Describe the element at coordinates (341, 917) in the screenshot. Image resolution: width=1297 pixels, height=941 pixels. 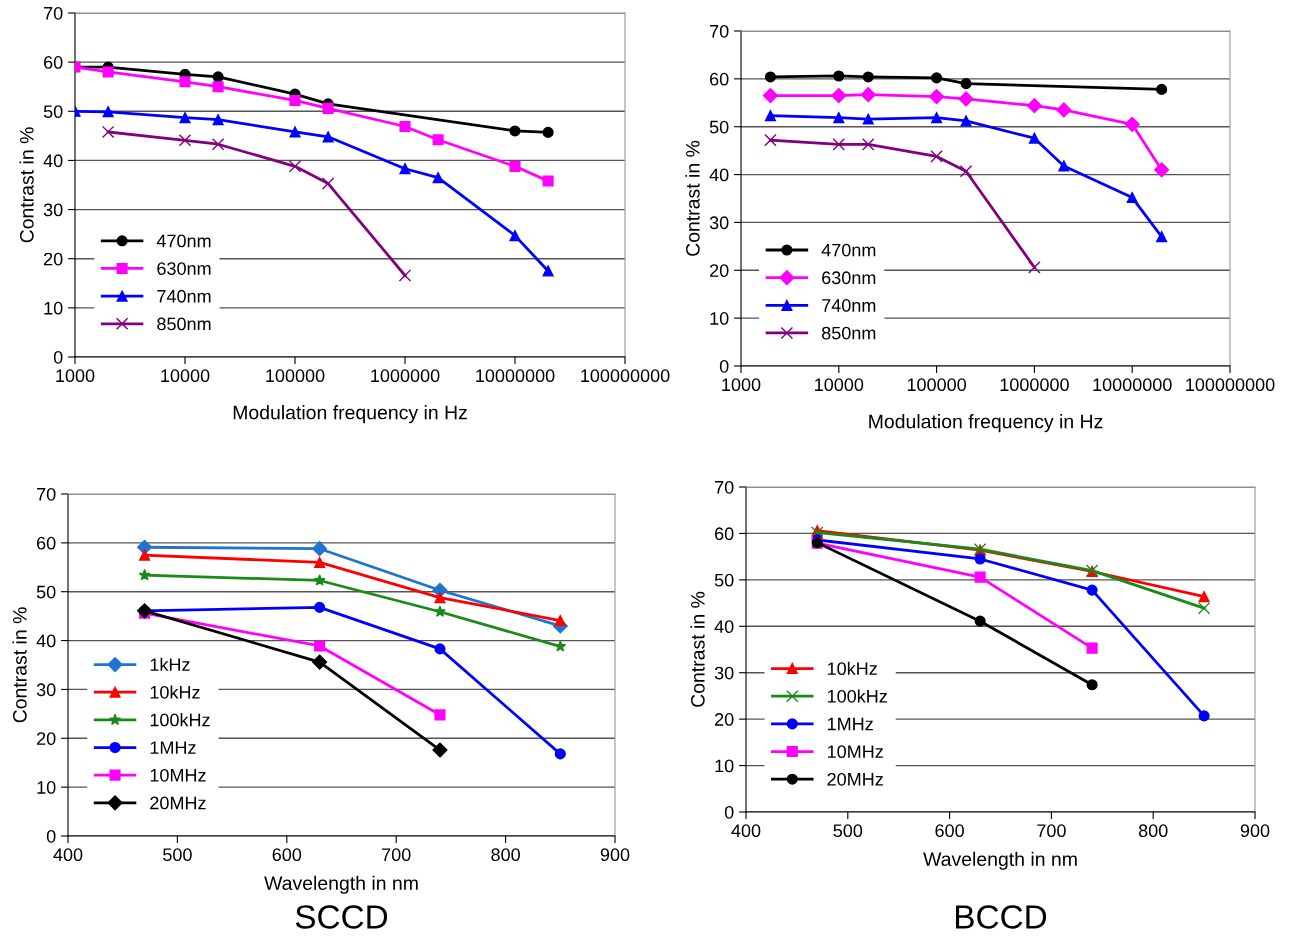
I see `text: SCCD` at that location.